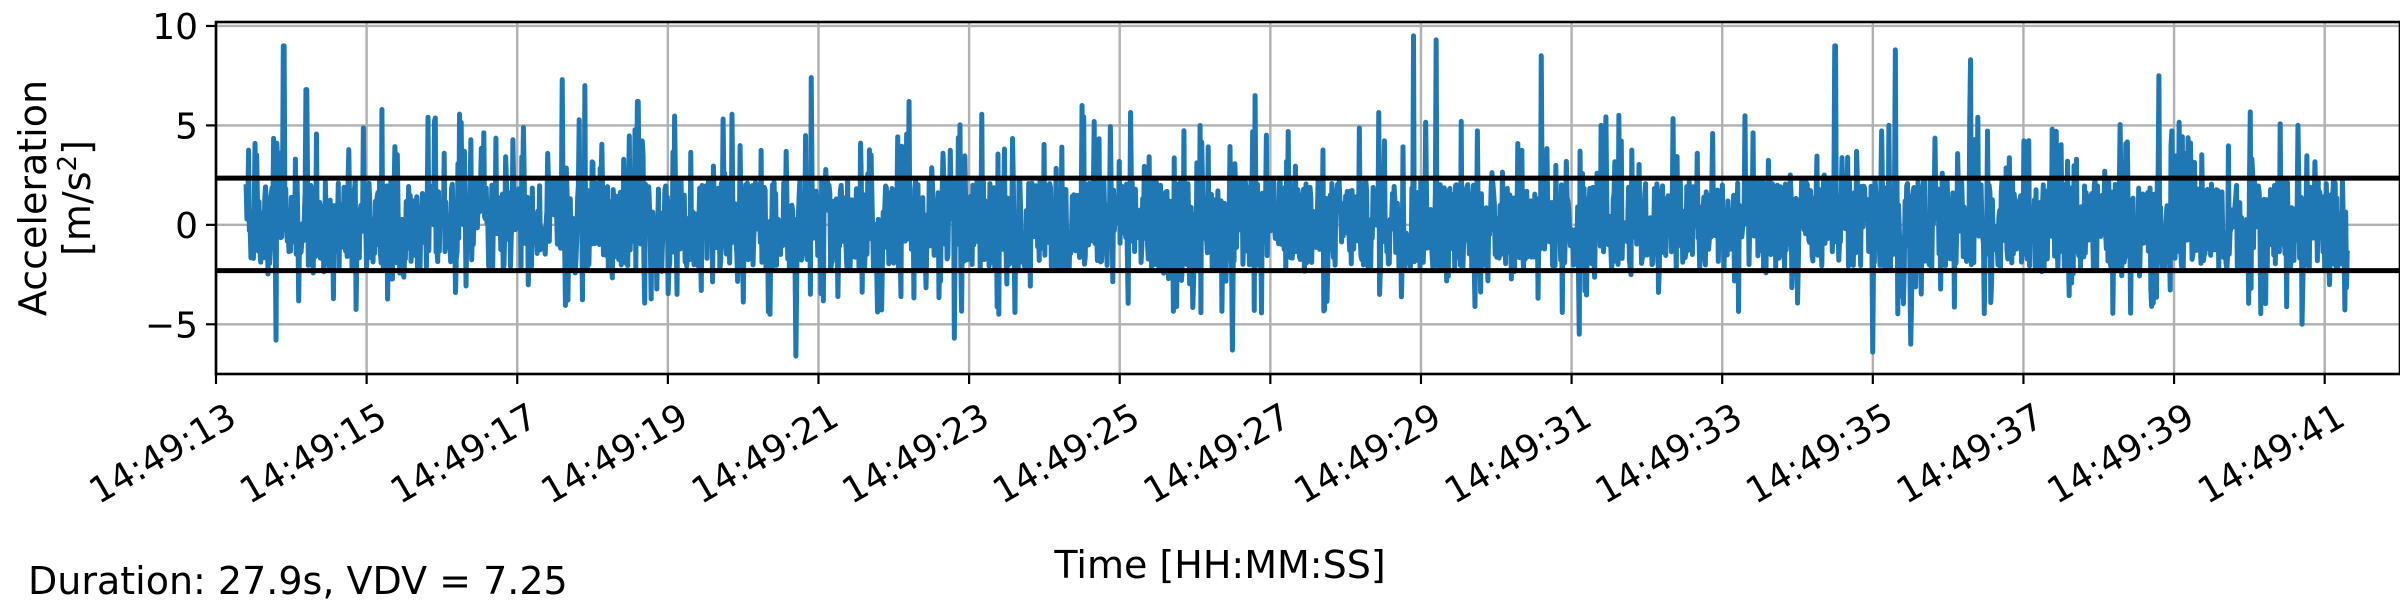 The width and height of the screenshot is (2400, 600). I want to click on y-axis-label-line2: [m/s2], so click(76, 198).